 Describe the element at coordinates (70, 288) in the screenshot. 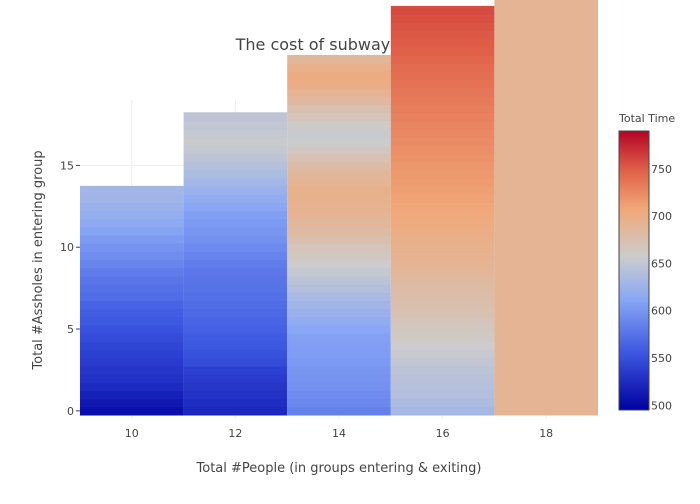

I see `y-axis-ticks: 0 5 10 15` at that location.